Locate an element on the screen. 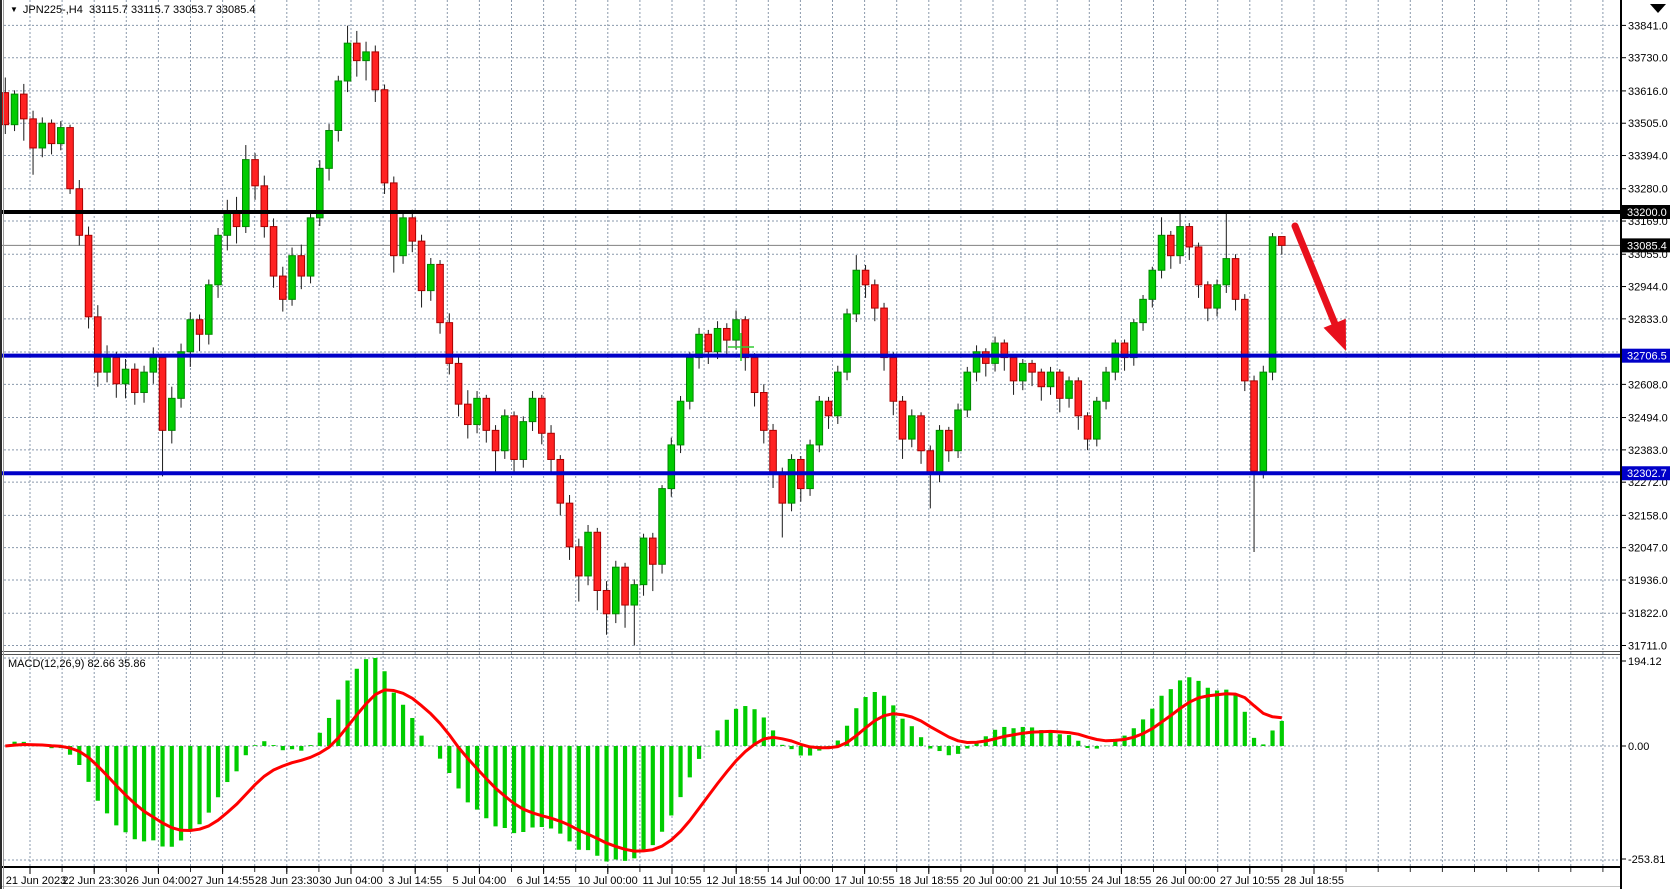 This screenshot has width=1671, height=889. time-axis-label: 5 Jul 04:00 is located at coordinates (479, 881).